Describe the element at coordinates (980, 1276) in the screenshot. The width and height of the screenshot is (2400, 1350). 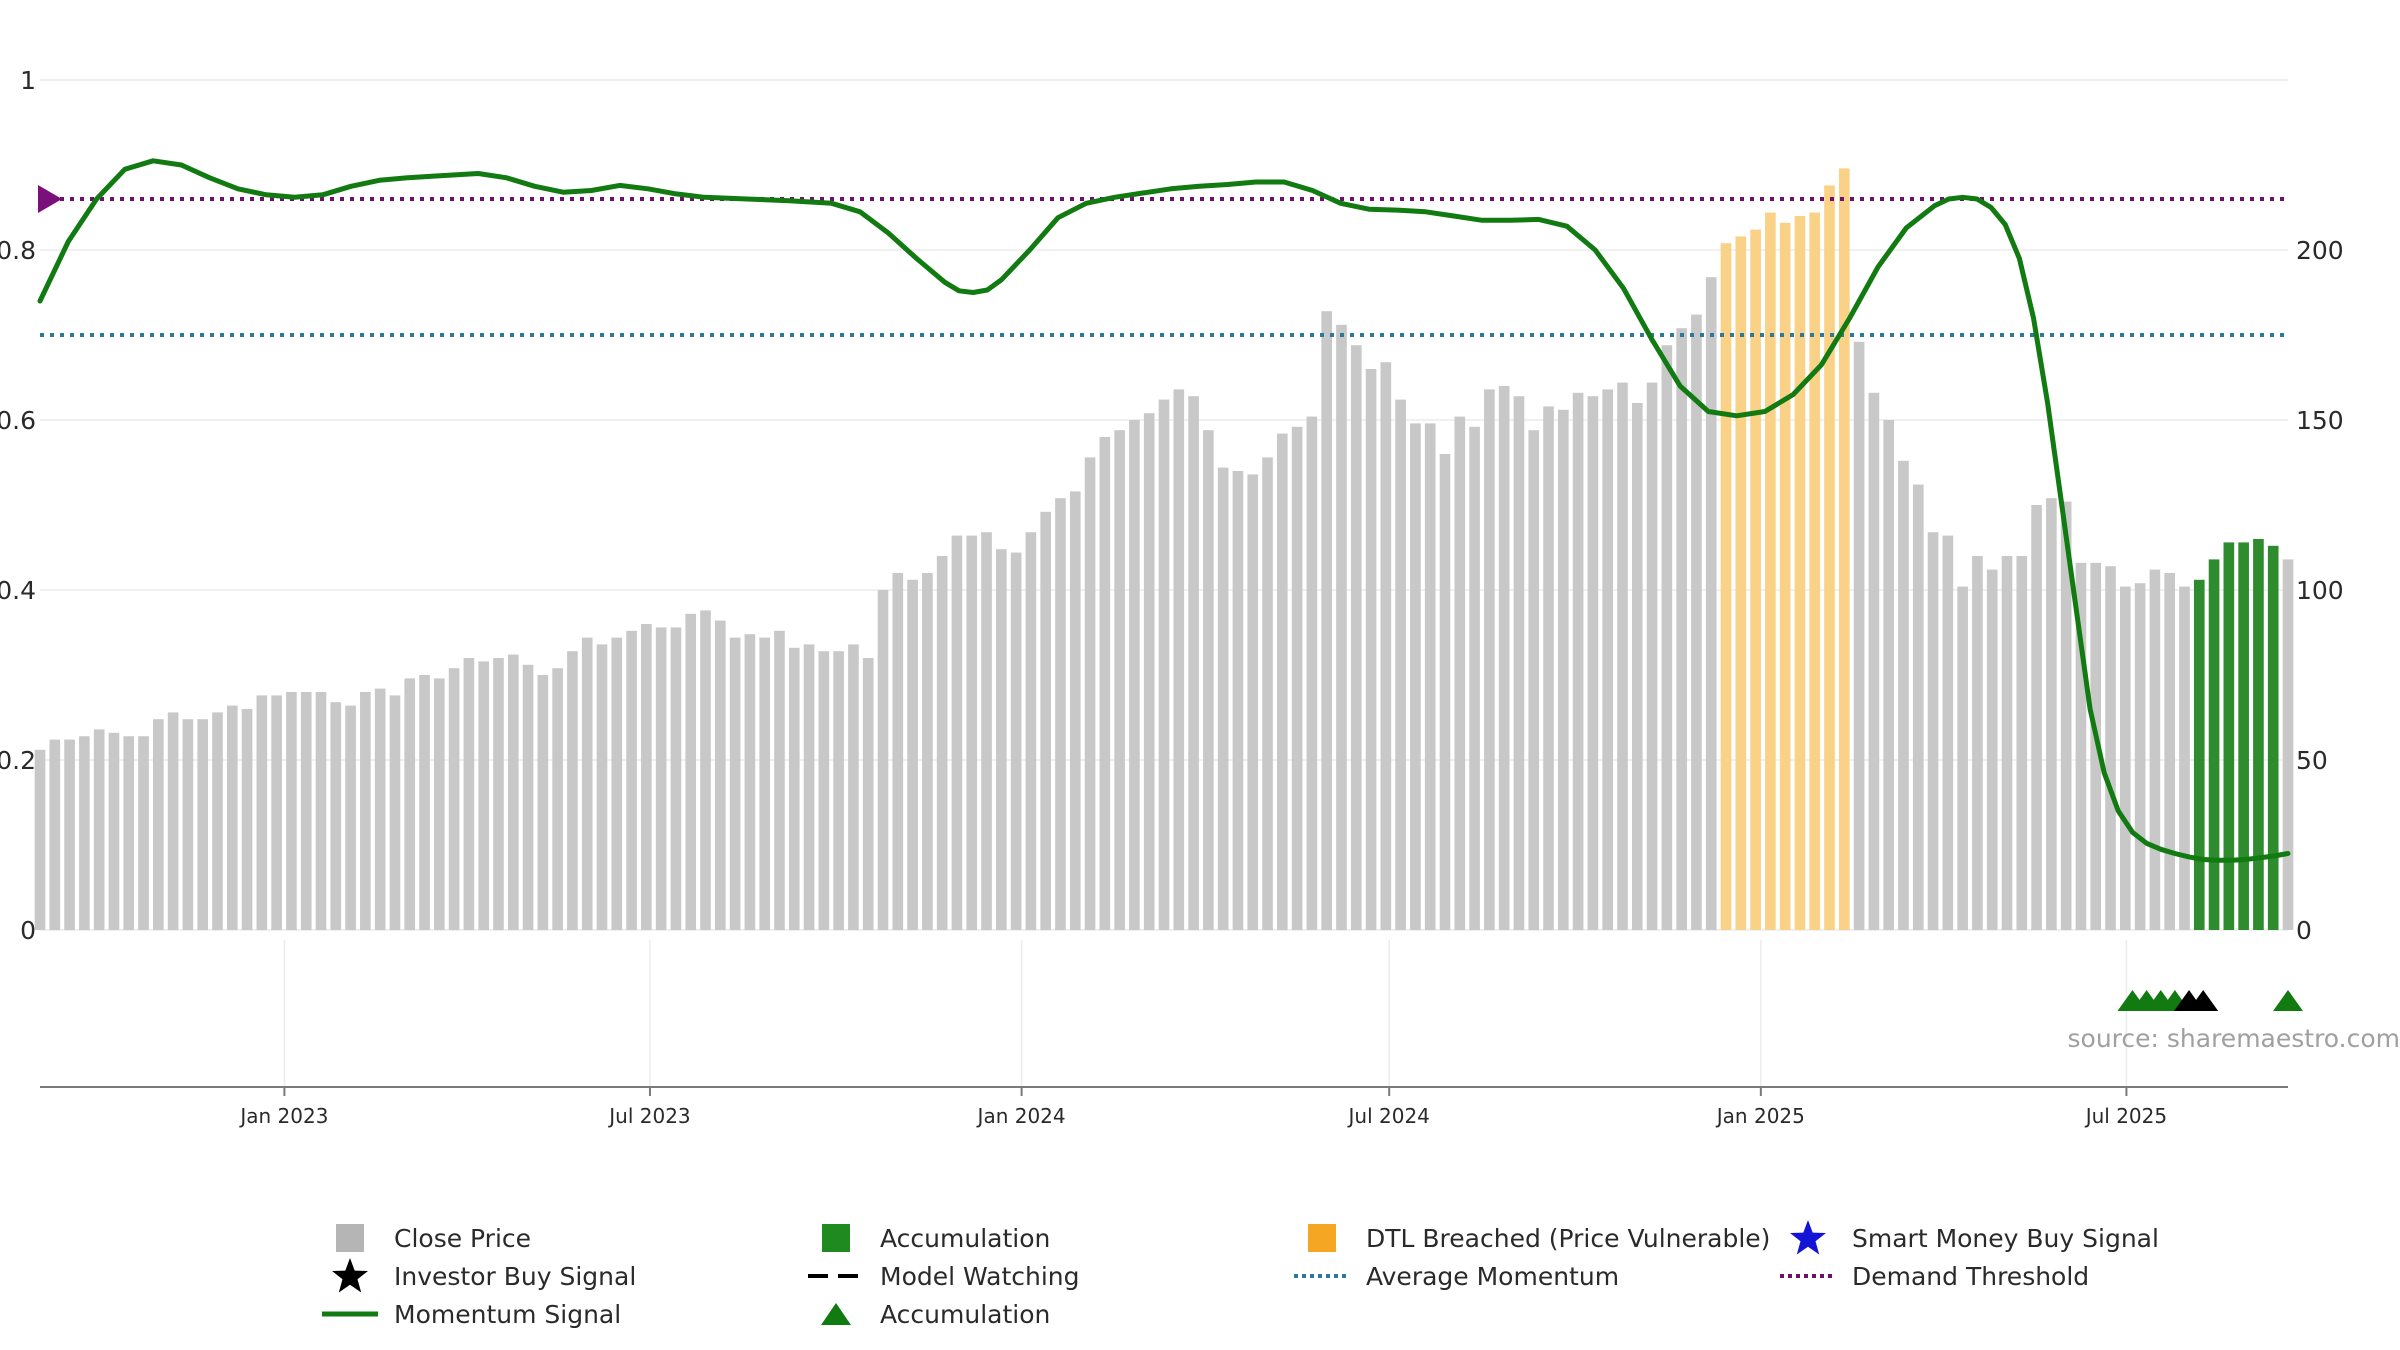
I see `legend-label: Model Watching` at that location.